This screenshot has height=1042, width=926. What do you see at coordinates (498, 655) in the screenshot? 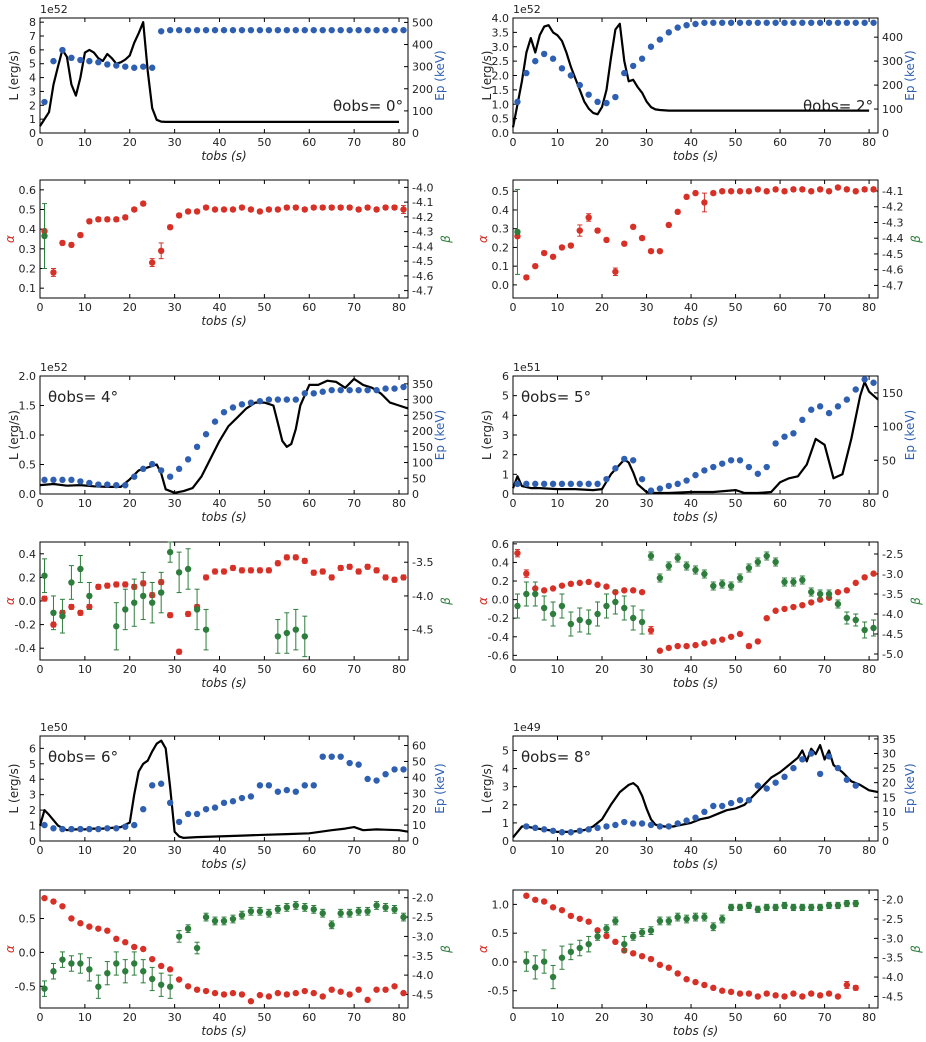
I see `y-left-tick-label: -0.6` at bounding box center [498, 655].